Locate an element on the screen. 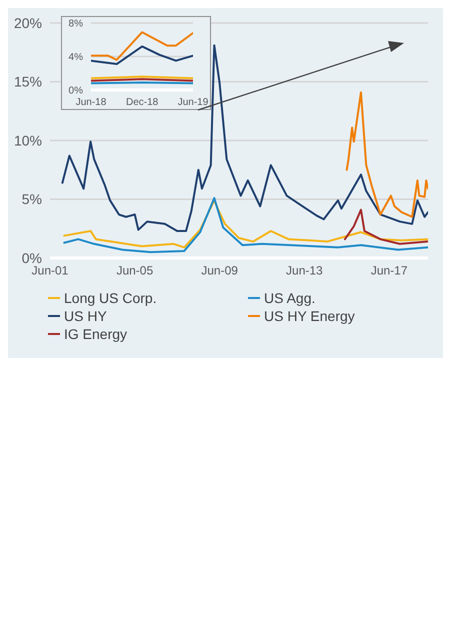  x-tick-label: Jun-09 is located at coordinates (219, 271).